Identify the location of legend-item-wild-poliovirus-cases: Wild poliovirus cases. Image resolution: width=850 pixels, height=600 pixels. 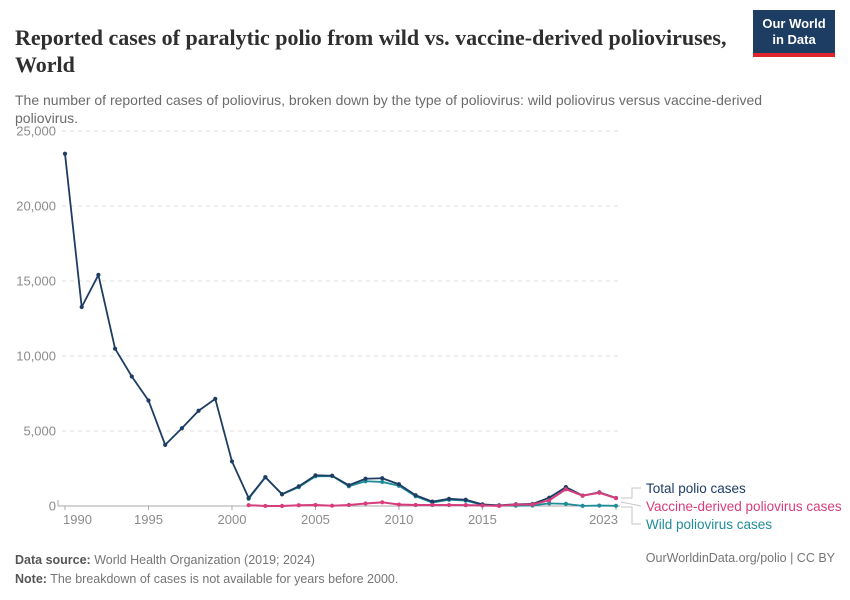
(709, 524).